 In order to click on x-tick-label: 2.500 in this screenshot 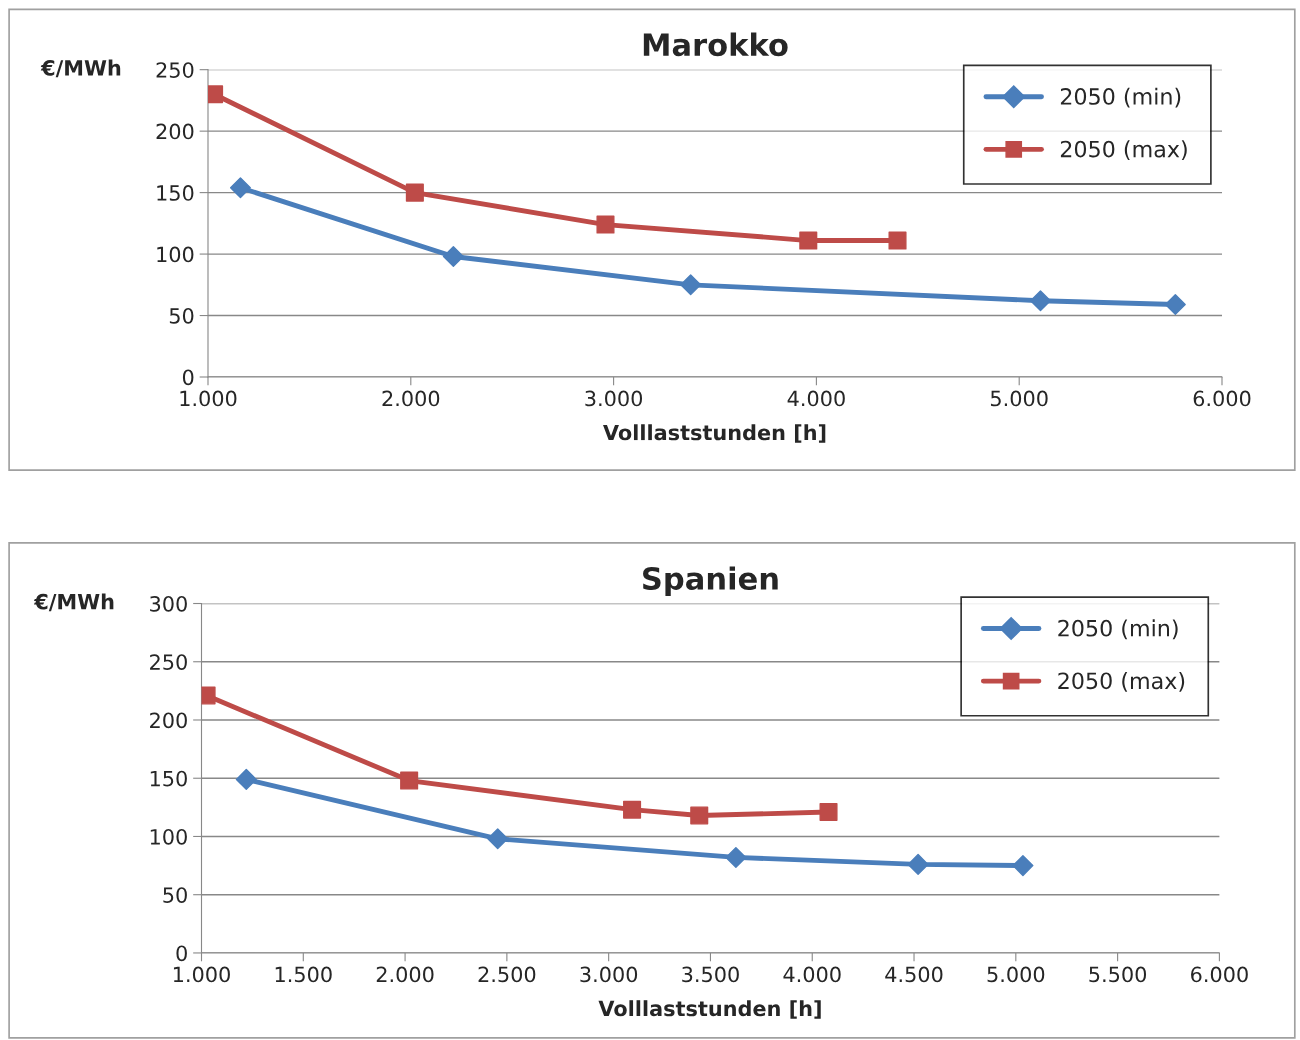, I will do `click(507, 974)`.